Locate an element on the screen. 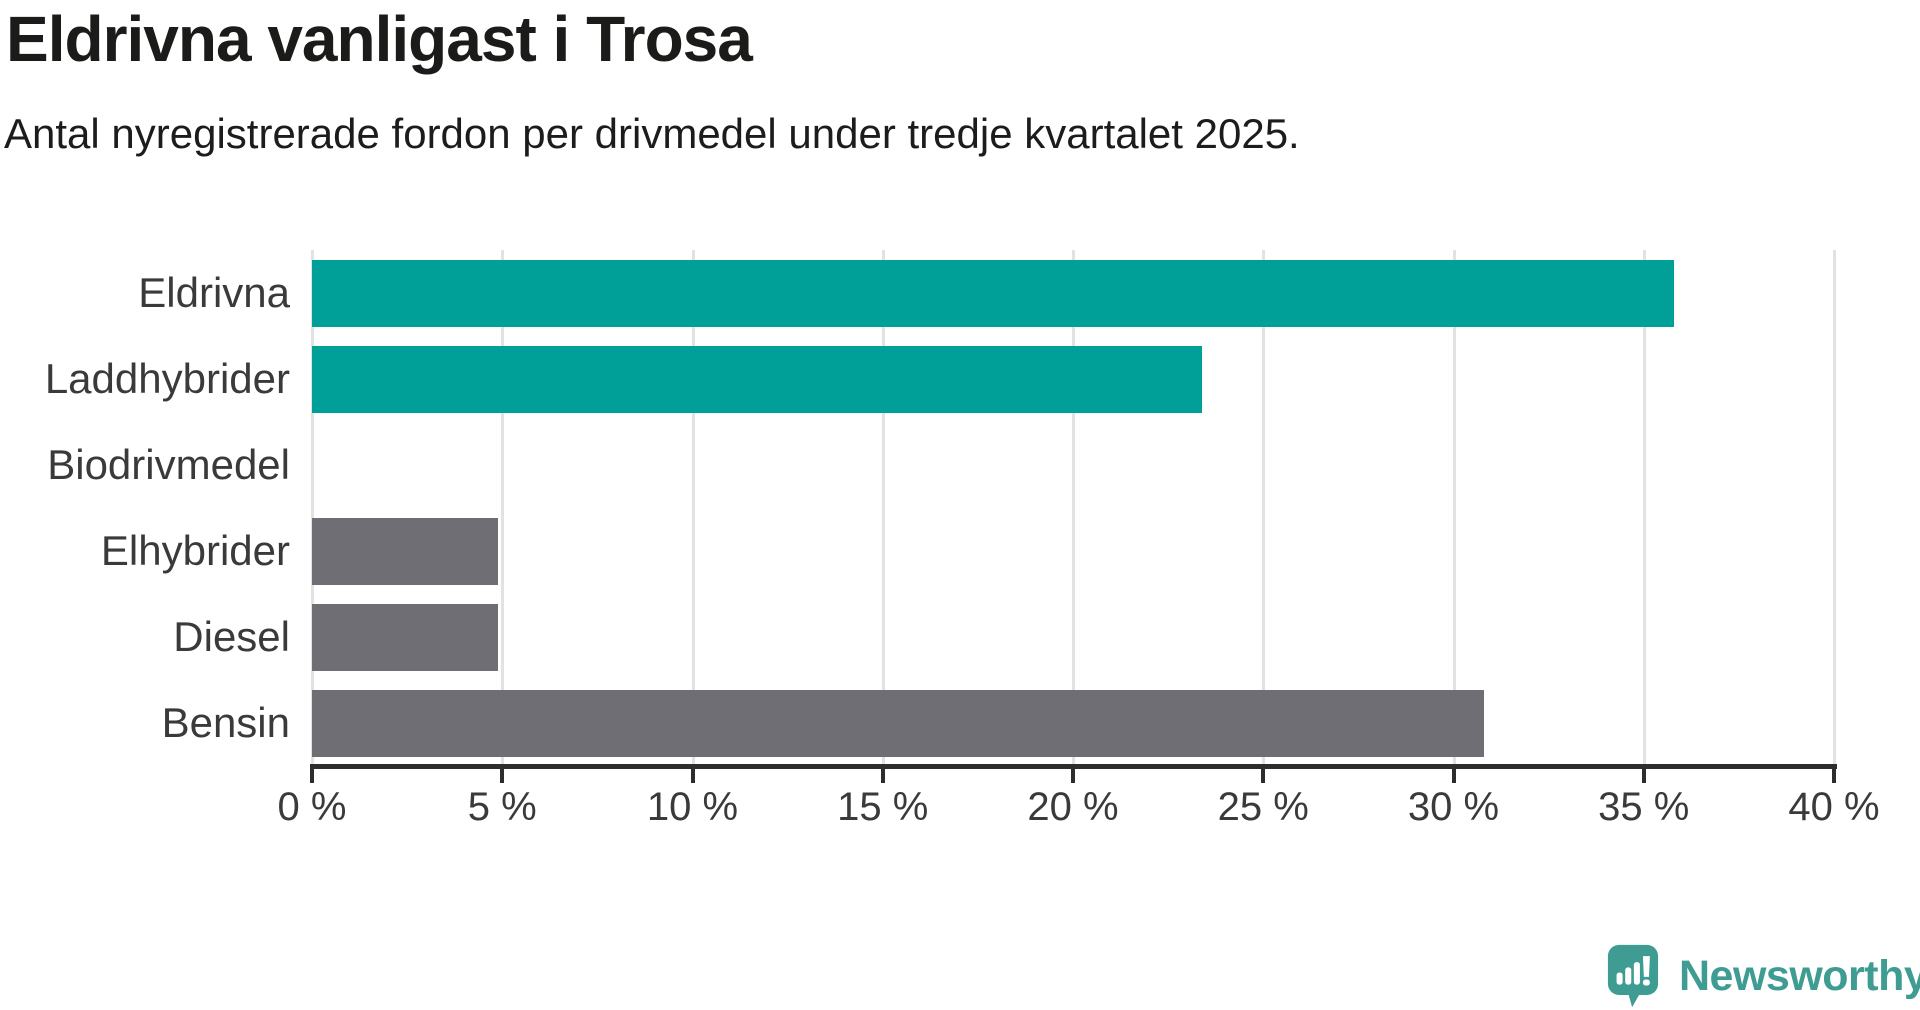 The image size is (1920, 1010). x-tick-label-40: 40 % is located at coordinates (1834, 807).